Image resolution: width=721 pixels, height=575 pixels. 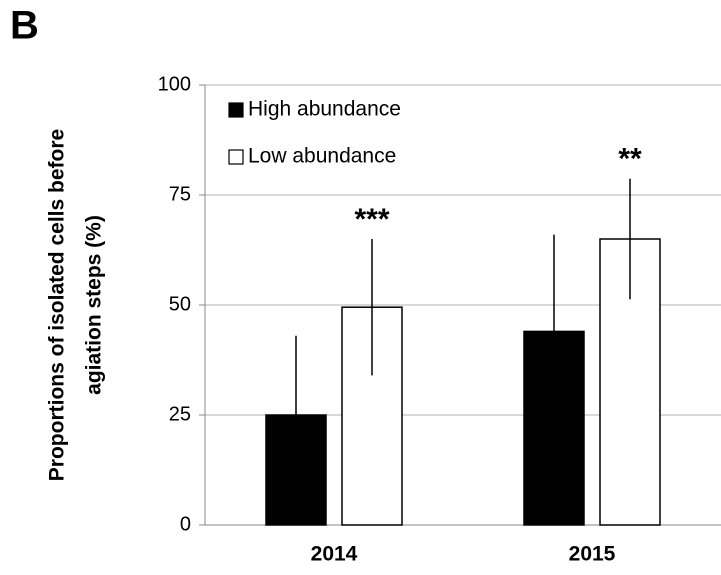 What do you see at coordinates (334, 554) in the screenshot?
I see `x-tick-label: 2014` at bounding box center [334, 554].